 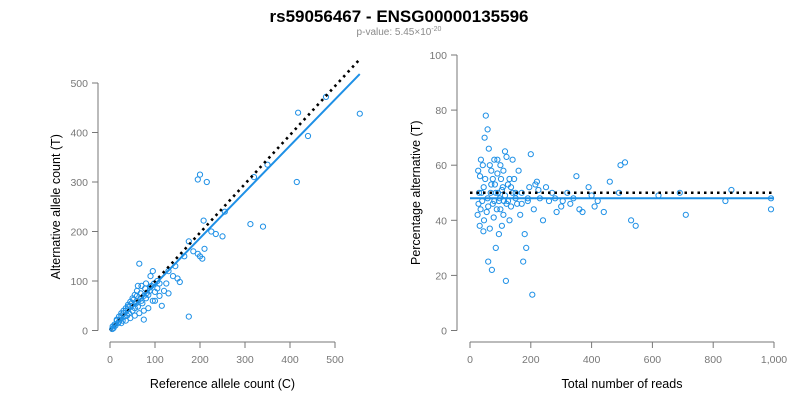 What do you see at coordinates (441, 111) in the screenshot?
I see `y-tick-label: 80` at bounding box center [441, 111].